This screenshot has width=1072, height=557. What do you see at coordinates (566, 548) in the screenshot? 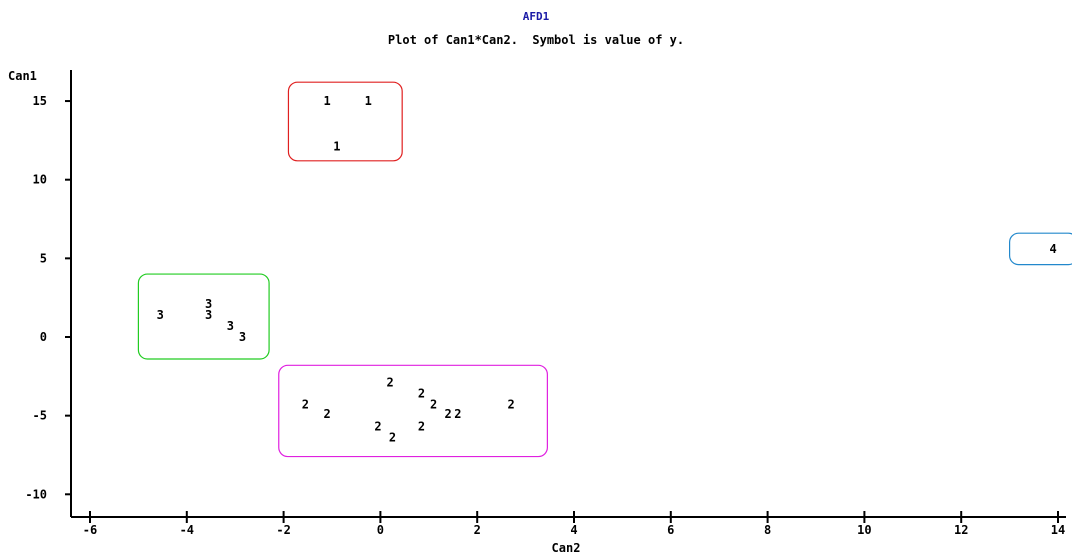
I see `x-axis-label: Can2` at bounding box center [566, 548].